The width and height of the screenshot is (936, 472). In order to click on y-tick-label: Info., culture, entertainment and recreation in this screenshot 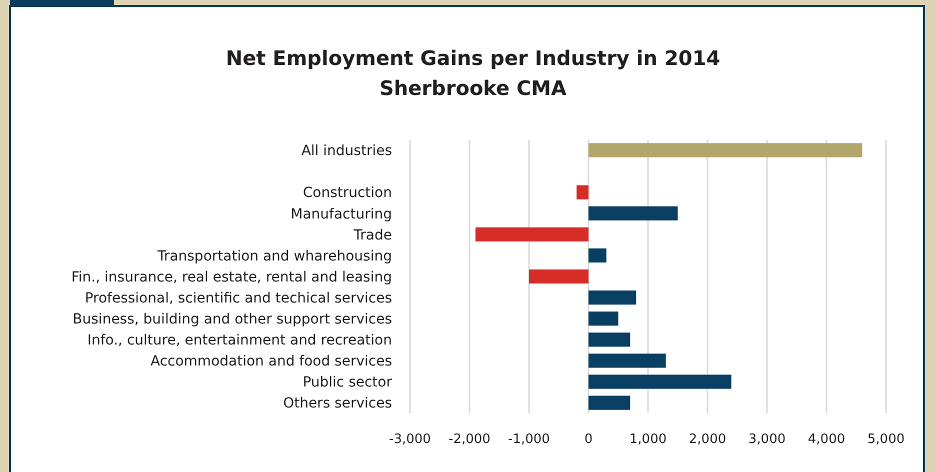, I will do `click(239, 340)`.